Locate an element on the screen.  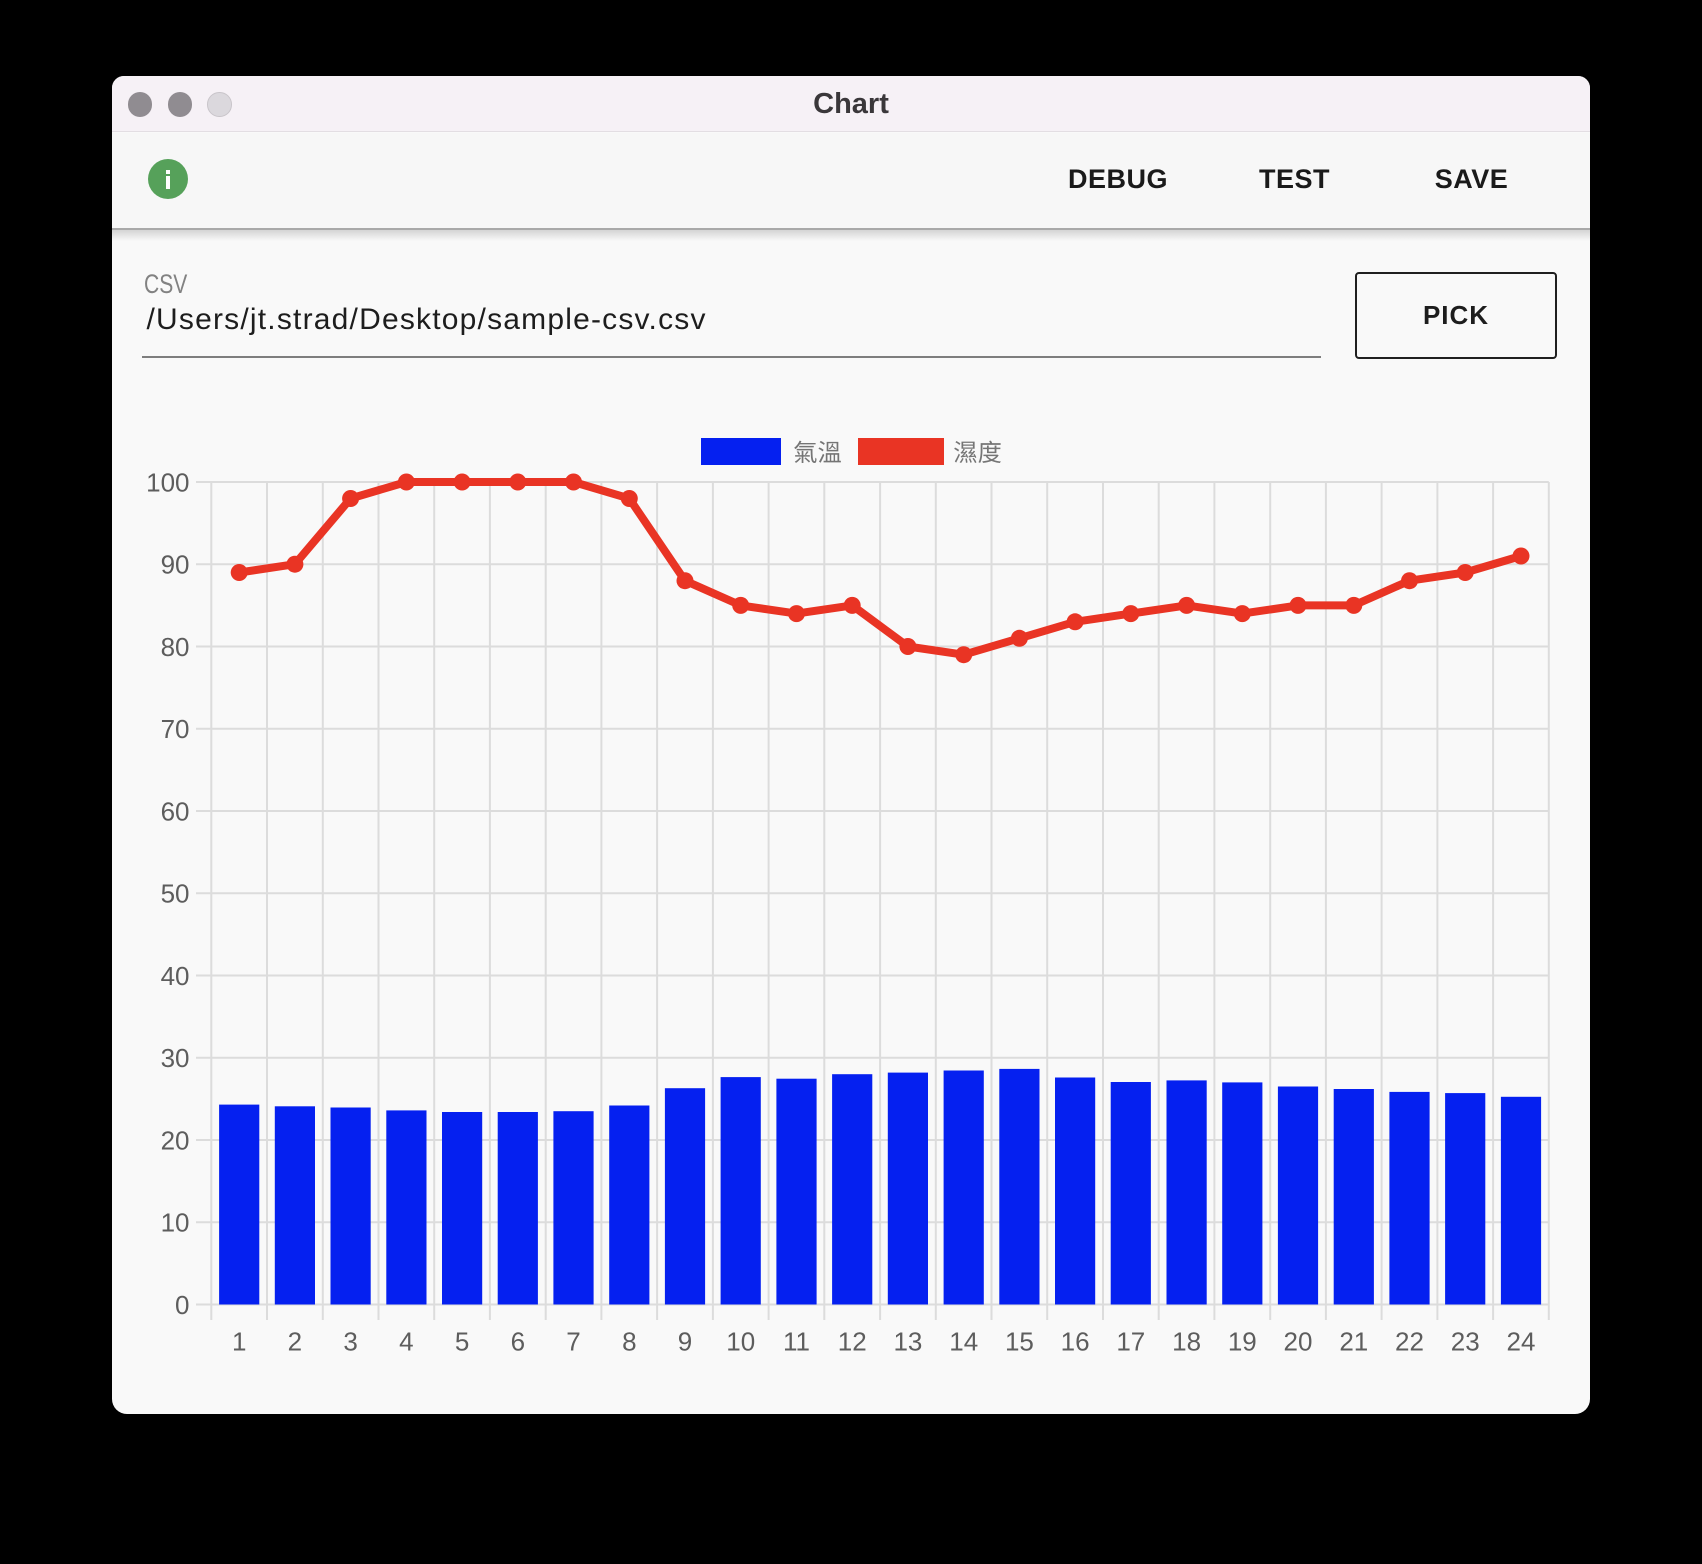
svg-text: 30 is located at coordinates (175, 1058).